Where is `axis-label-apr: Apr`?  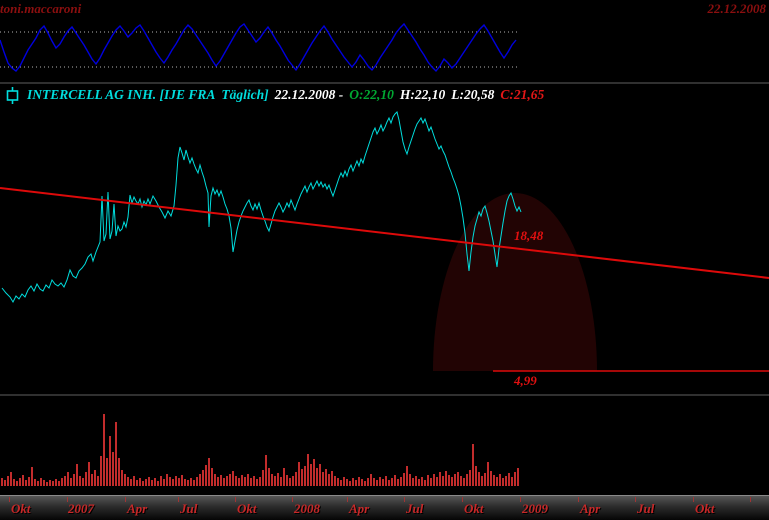 axis-label-apr: Apr is located at coordinates (137, 508).